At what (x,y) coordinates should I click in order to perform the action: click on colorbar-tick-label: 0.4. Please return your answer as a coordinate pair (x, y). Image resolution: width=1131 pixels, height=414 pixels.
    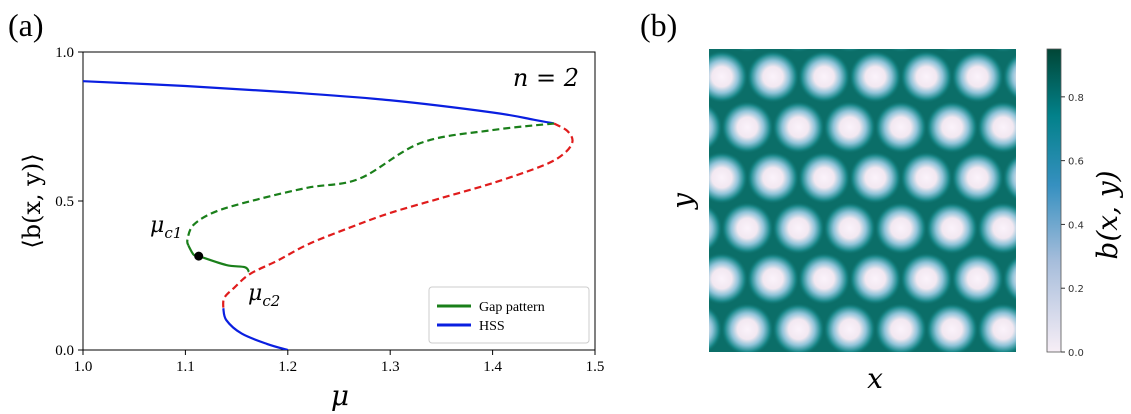
    Looking at the image, I should click on (1076, 225).